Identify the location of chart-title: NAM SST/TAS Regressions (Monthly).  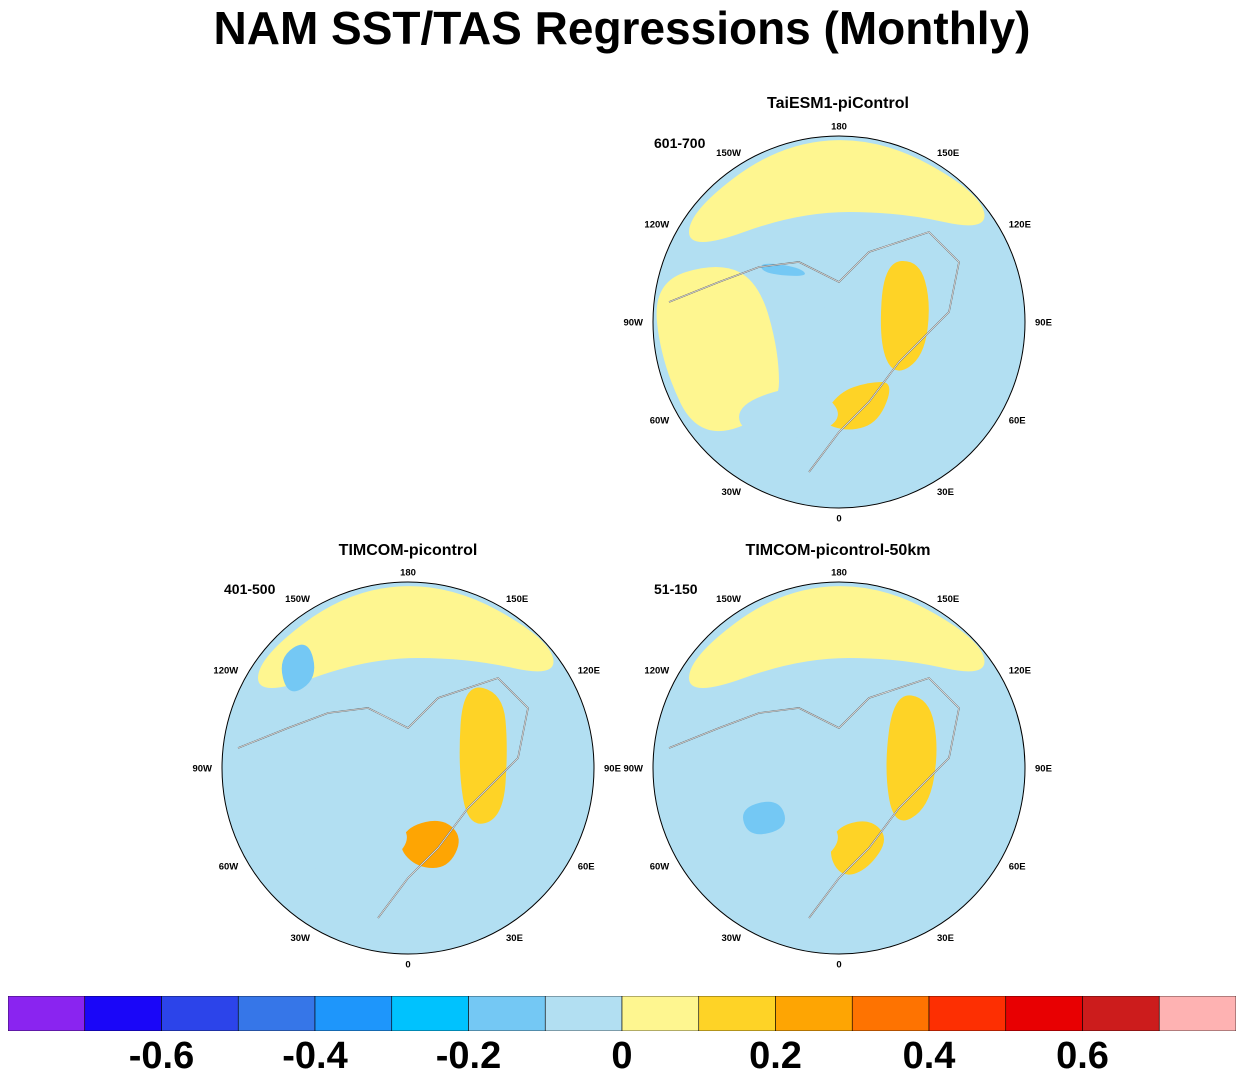
(622, 28).